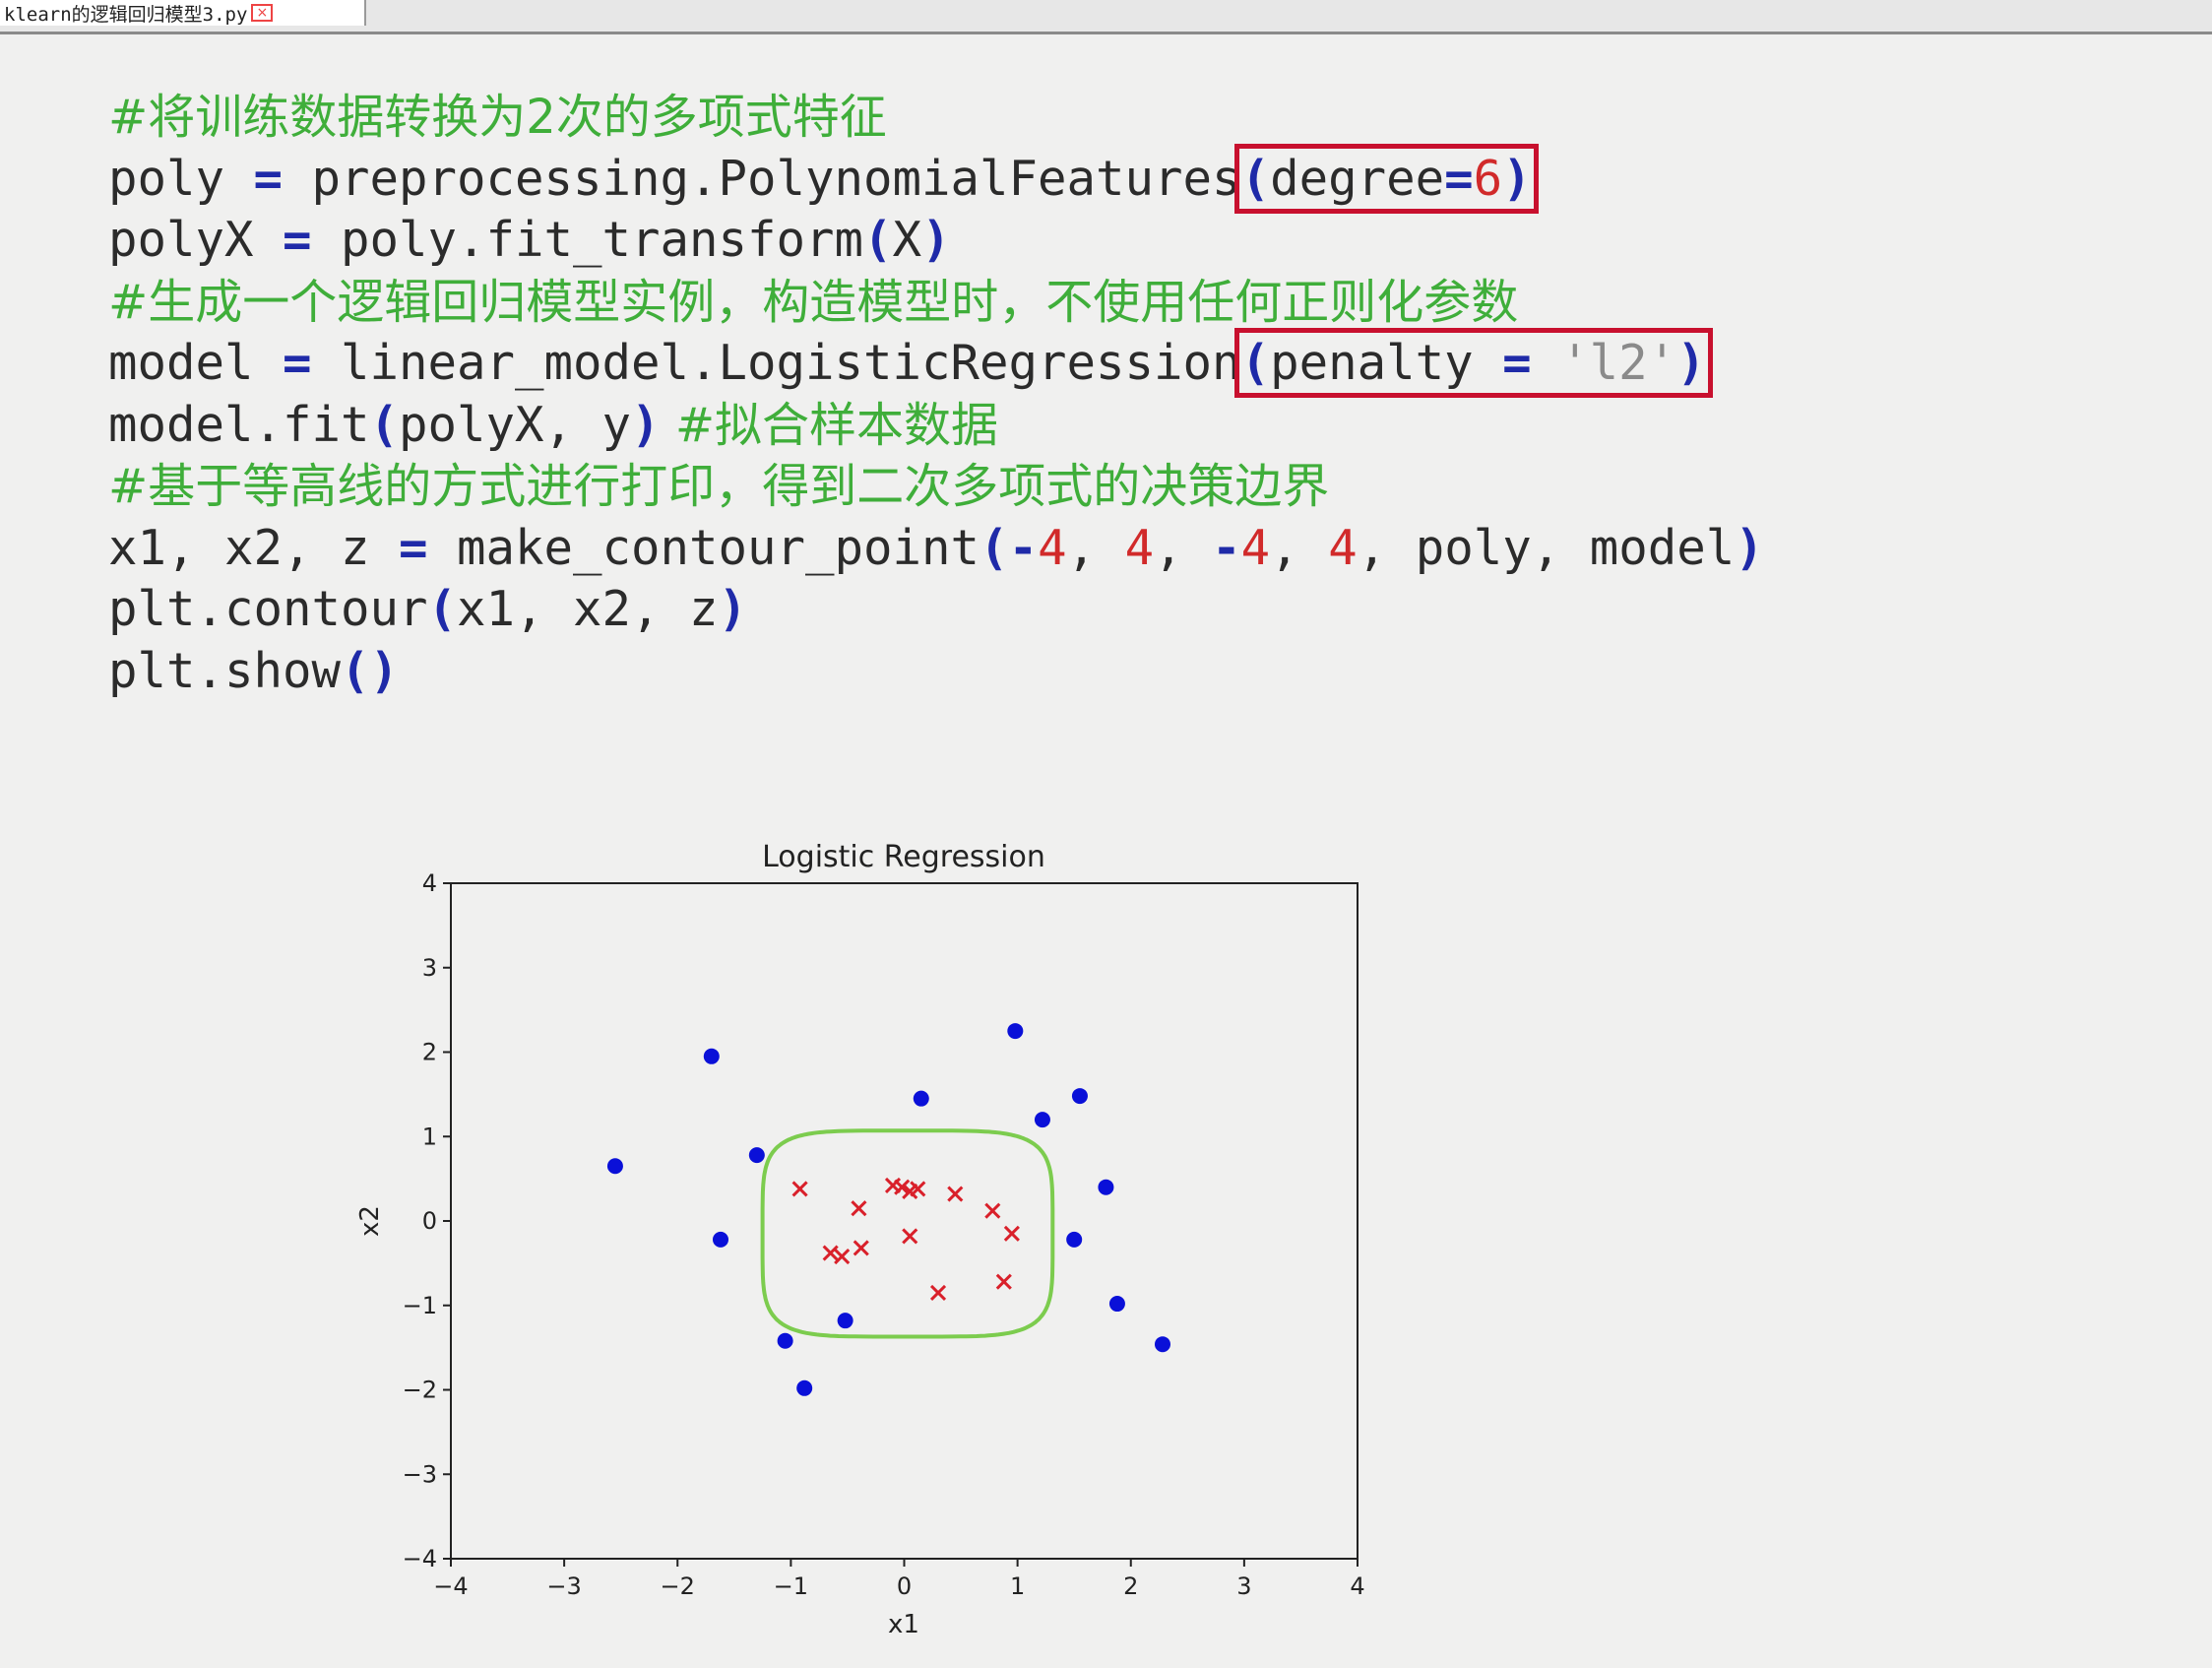 The height and width of the screenshot is (1668, 2212). What do you see at coordinates (430, 1136) in the screenshot?
I see `y-tick-label: 1` at bounding box center [430, 1136].